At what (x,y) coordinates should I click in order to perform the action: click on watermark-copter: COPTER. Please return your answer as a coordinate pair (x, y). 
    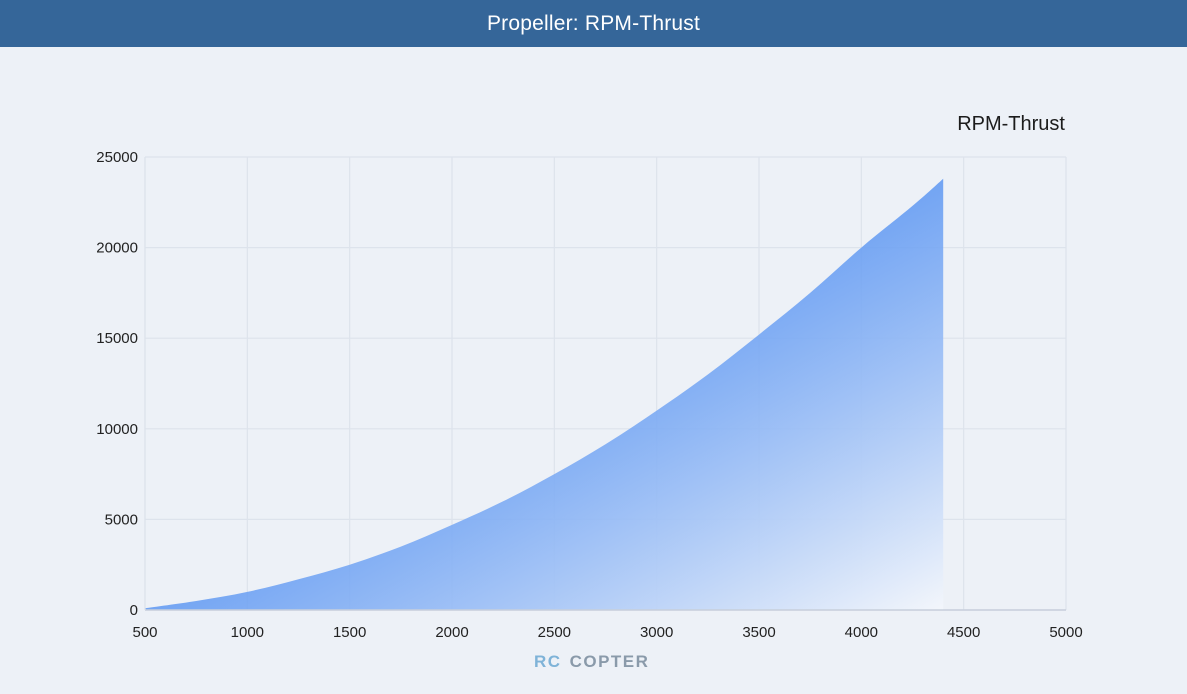
    Looking at the image, I should click on (609, 661).